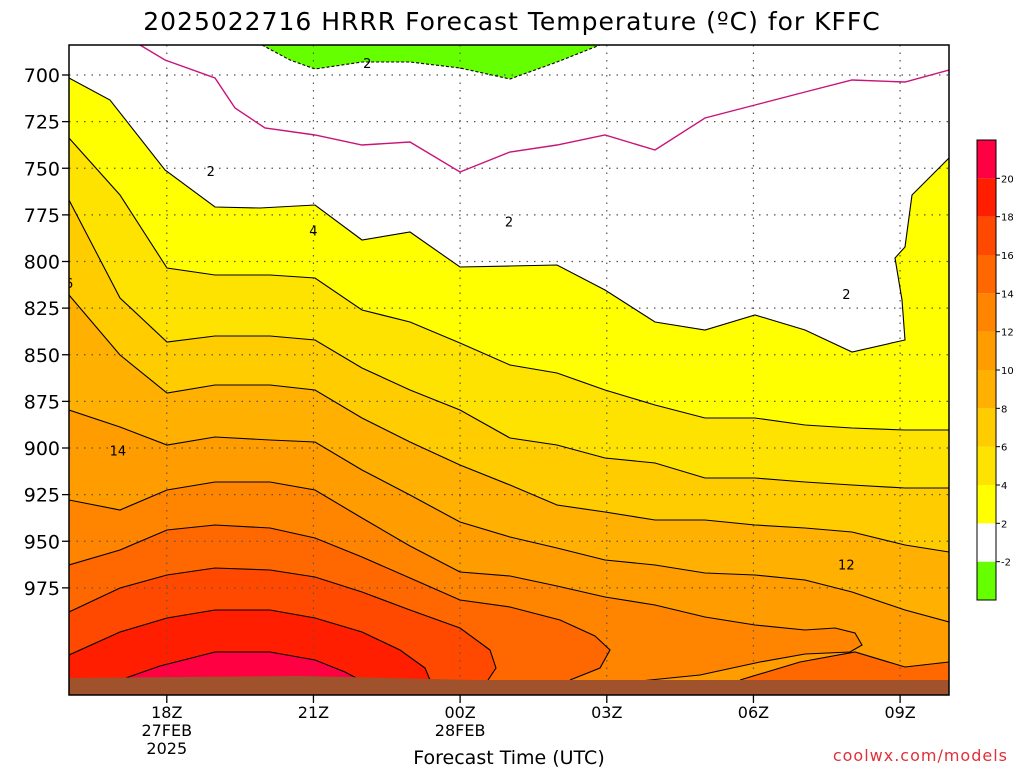 The image size is (1024, 768). I want to click on band-12c-right, so click(716, 639).